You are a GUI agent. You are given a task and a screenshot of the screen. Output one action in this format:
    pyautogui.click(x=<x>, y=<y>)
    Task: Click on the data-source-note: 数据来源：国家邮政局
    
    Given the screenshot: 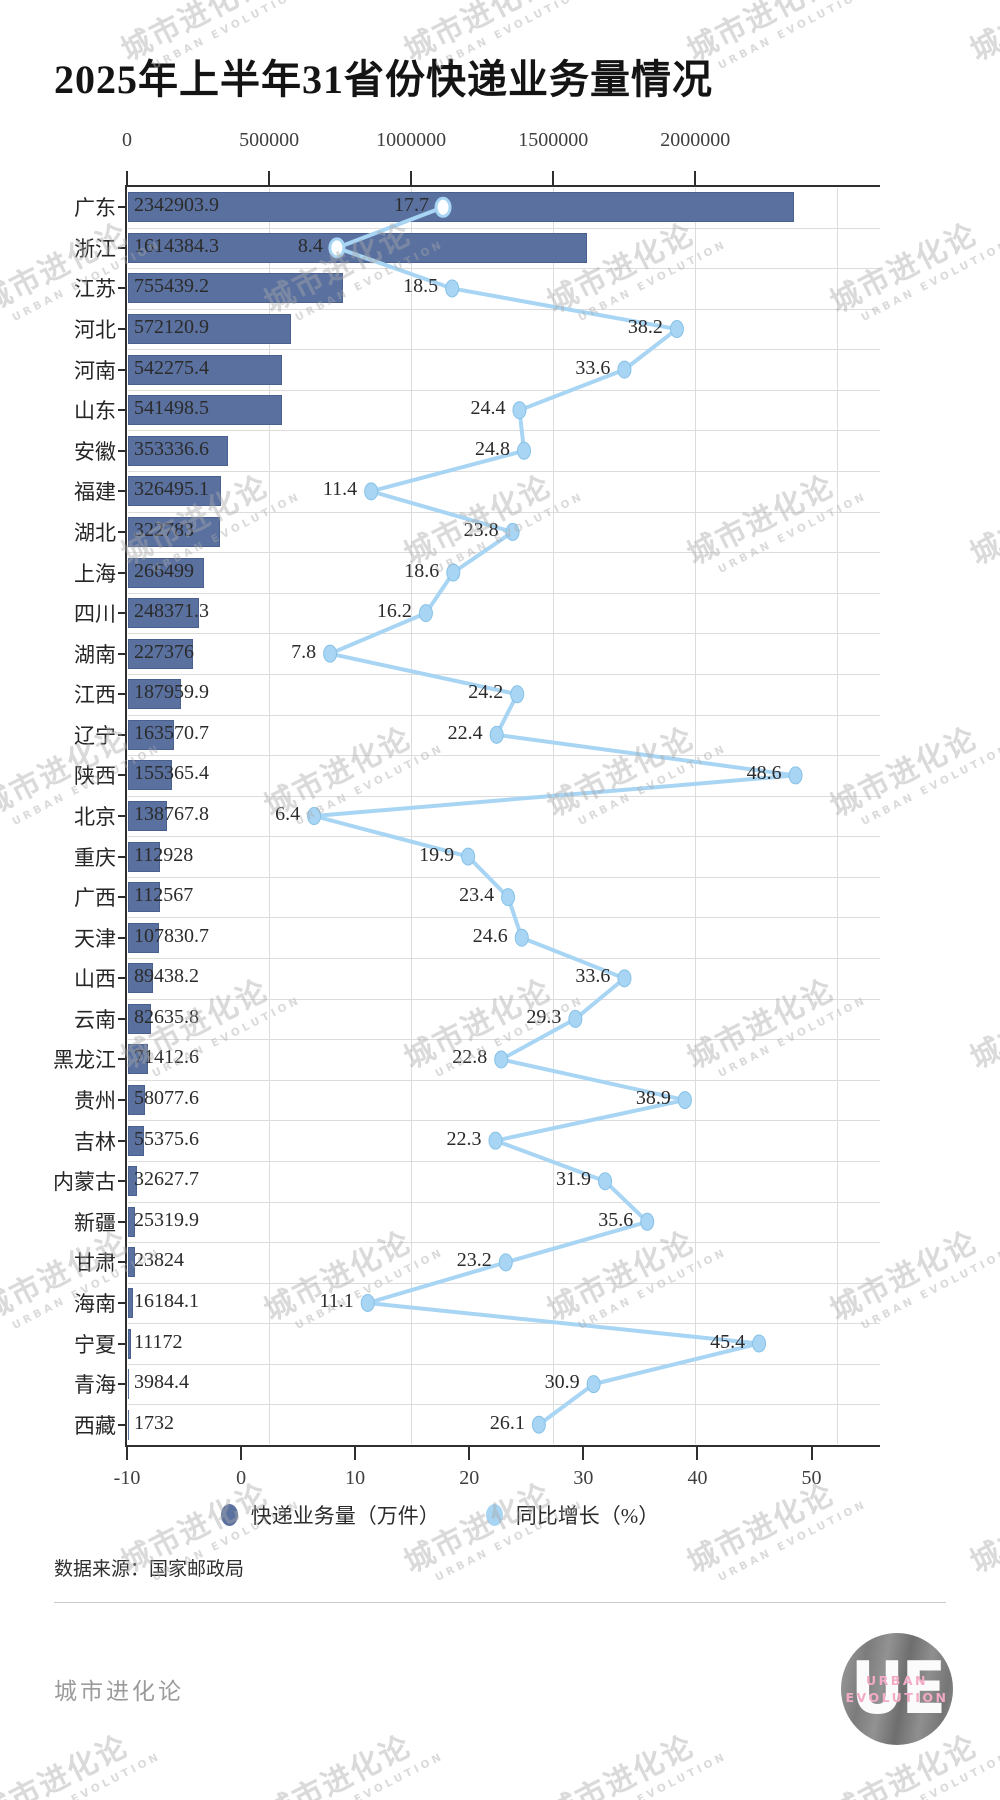 What is the action you would take?
    pyautogui.click(x=149, y=1569)
    